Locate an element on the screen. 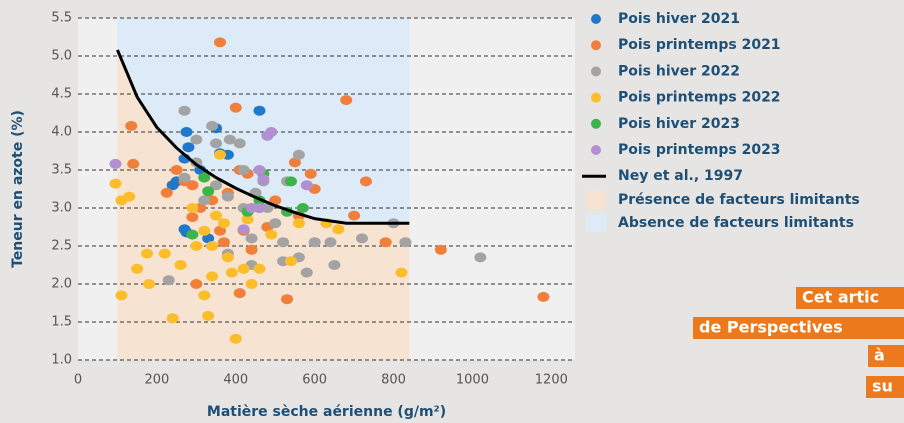 This screenshot has width=904, height=423. x-axis-label: Matière sèche aérienne (g/m²) is located at coordinates (326, 412).